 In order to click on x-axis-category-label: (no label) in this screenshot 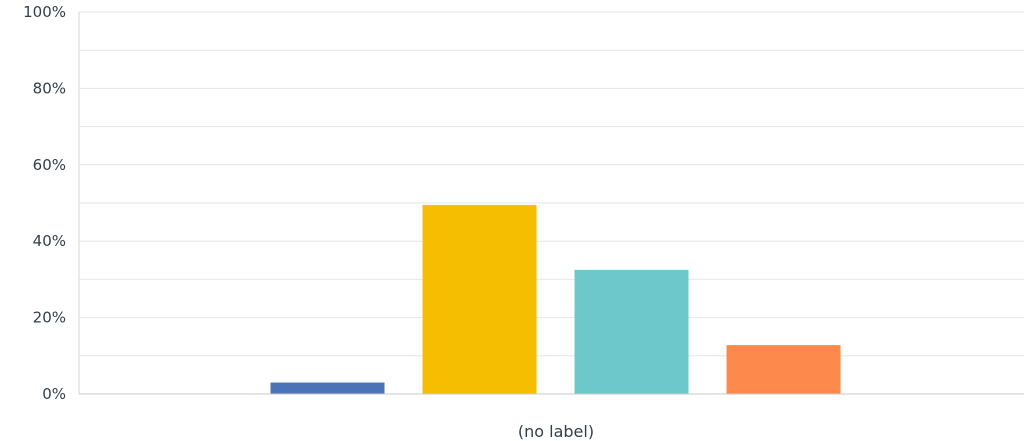, I will do `click(556, 431)`.